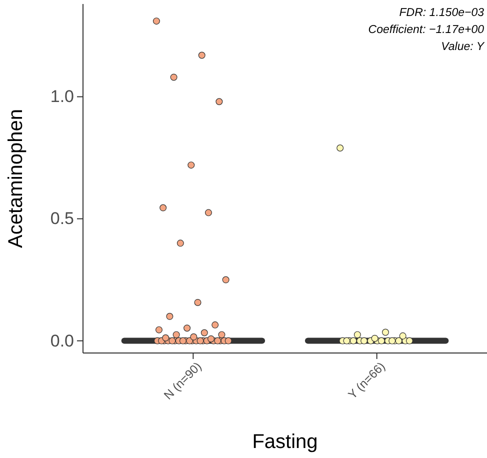 The image size is (487, 458). I want to click on annotation: FDR: 1.150e−03, so click(442, 13).